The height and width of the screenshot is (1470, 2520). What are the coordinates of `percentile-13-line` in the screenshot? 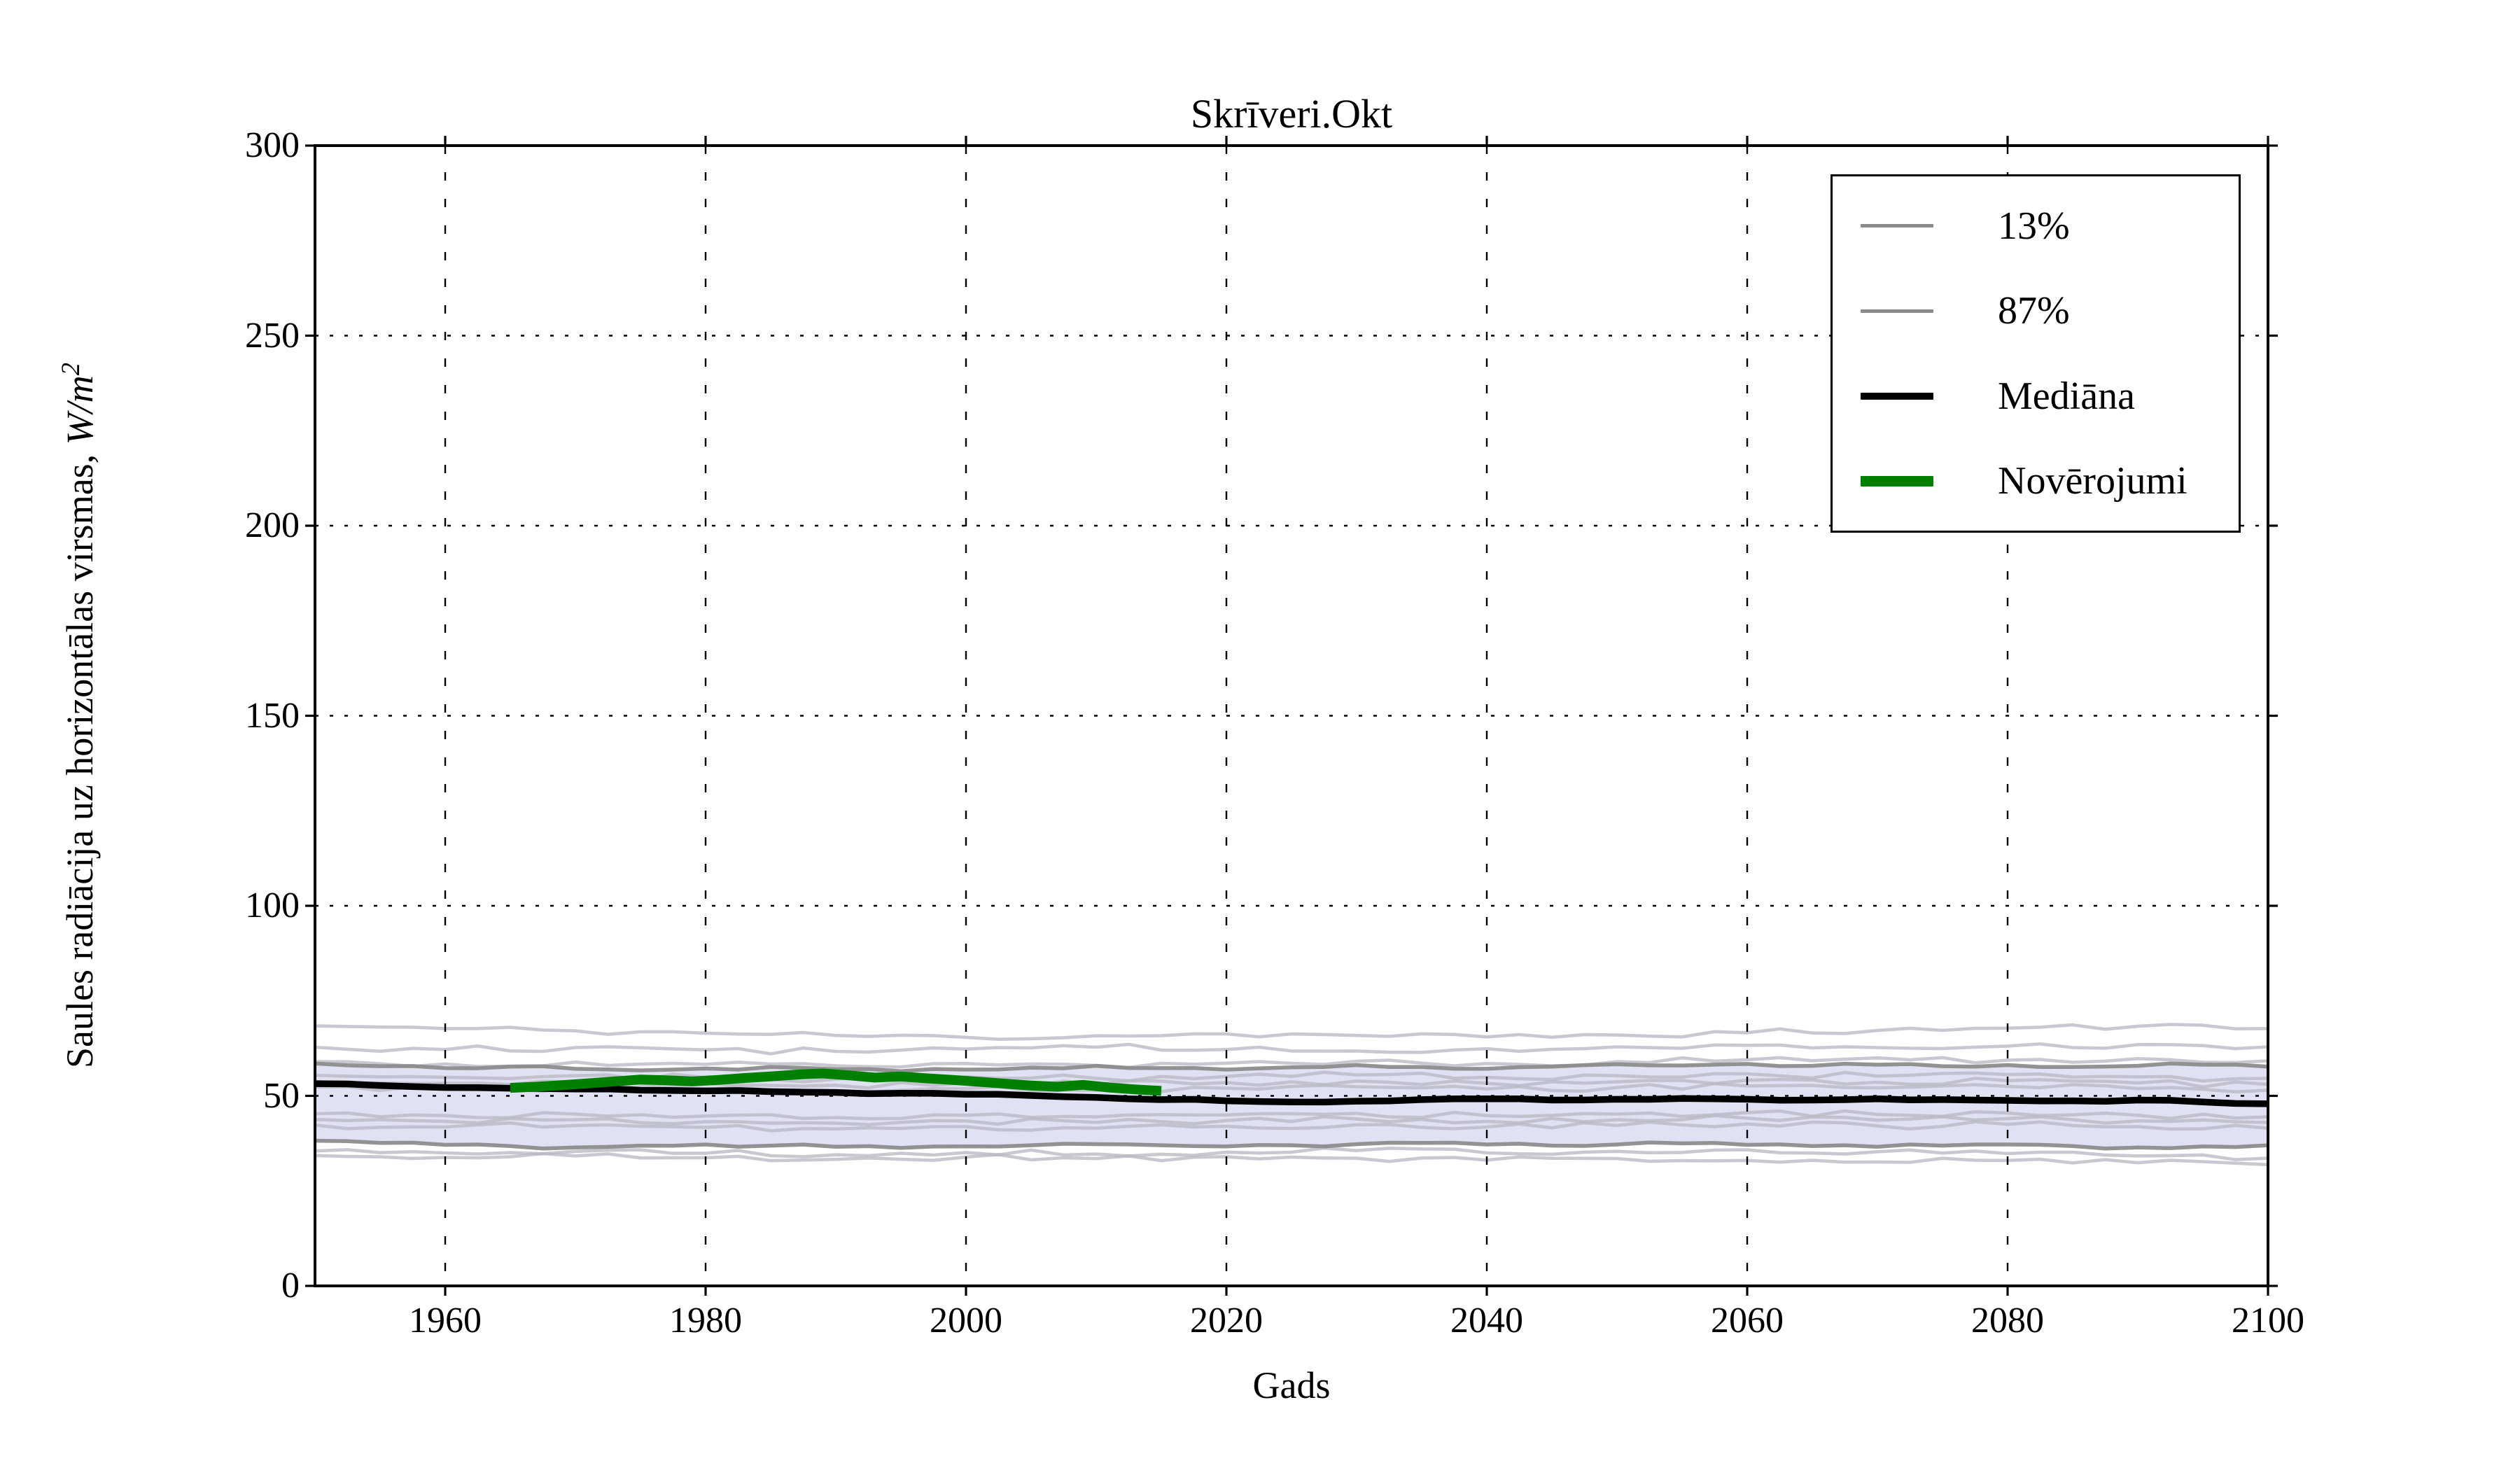 It's located at (1291, 1144).